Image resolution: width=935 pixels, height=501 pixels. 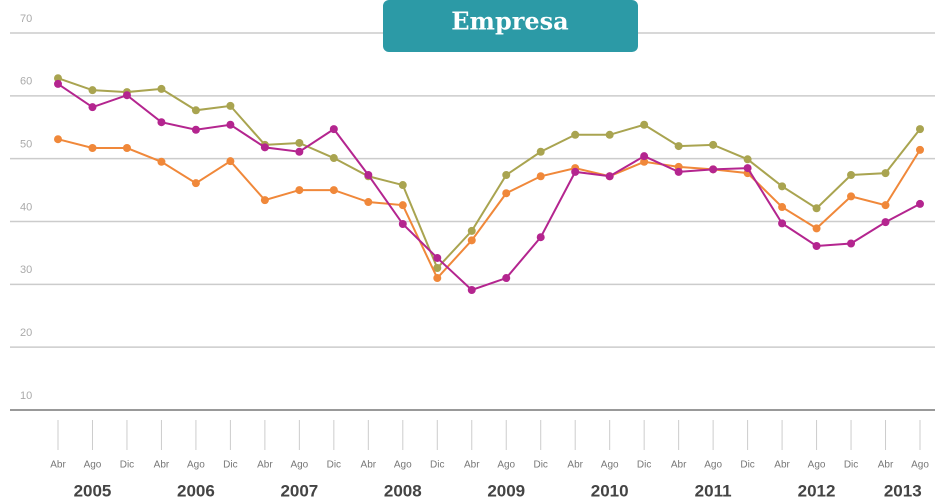 I want to click on y-tick-label: 60, so click(x=26, y=82).